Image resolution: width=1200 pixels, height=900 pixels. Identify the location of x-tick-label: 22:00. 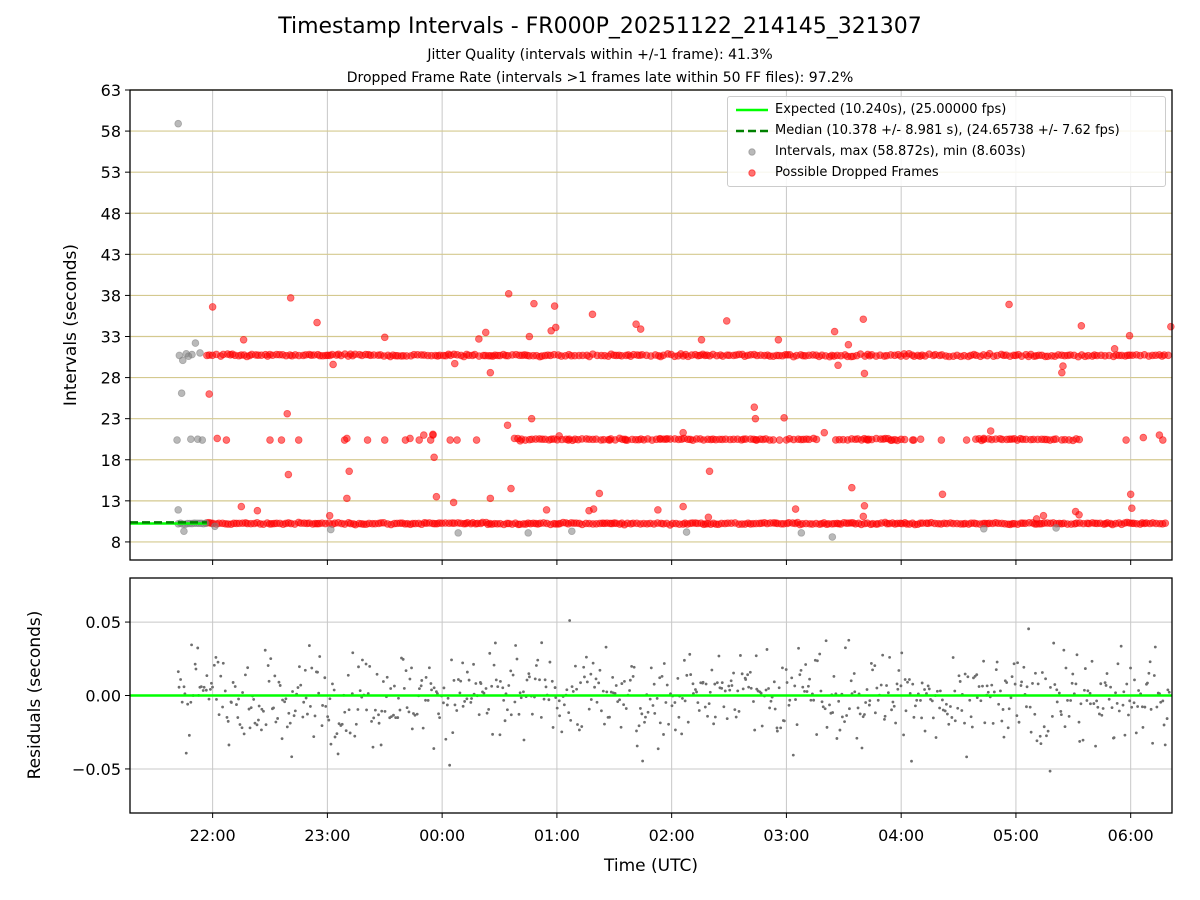
(213, 835).